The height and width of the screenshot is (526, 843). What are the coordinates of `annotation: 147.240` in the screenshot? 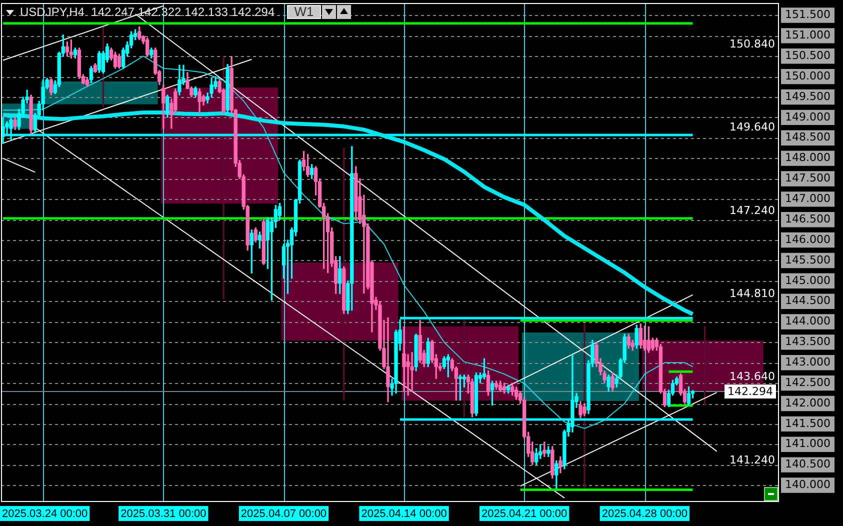 It's located at (752, 210).